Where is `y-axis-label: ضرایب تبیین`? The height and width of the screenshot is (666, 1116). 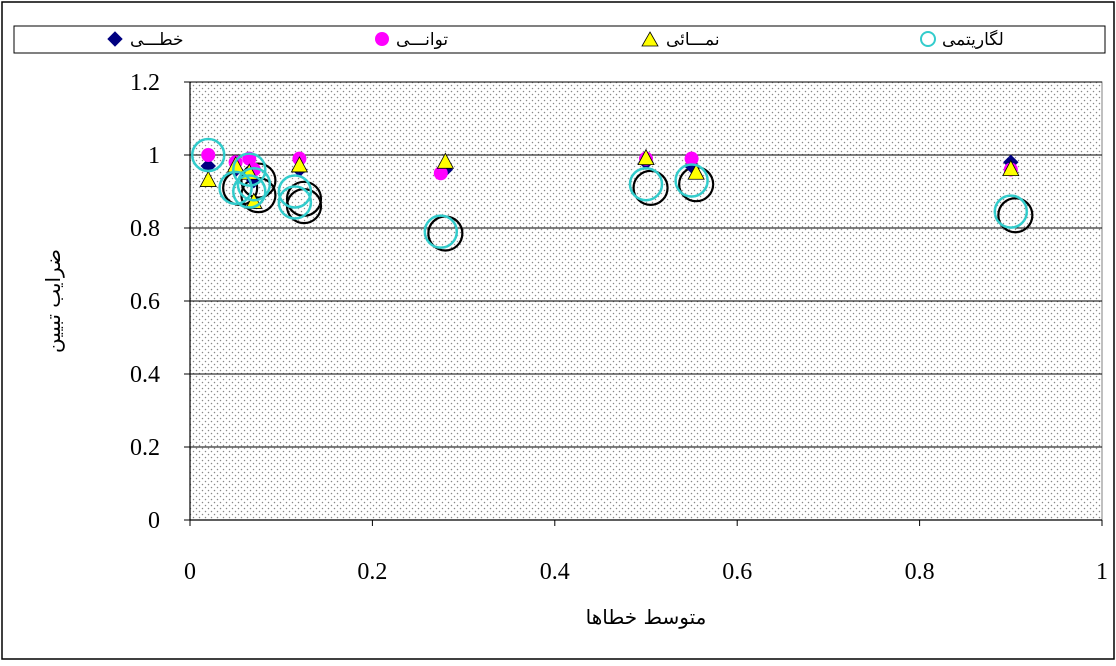 y-axis-label: ضرایب تبیین is located at coordinates (53, 301).